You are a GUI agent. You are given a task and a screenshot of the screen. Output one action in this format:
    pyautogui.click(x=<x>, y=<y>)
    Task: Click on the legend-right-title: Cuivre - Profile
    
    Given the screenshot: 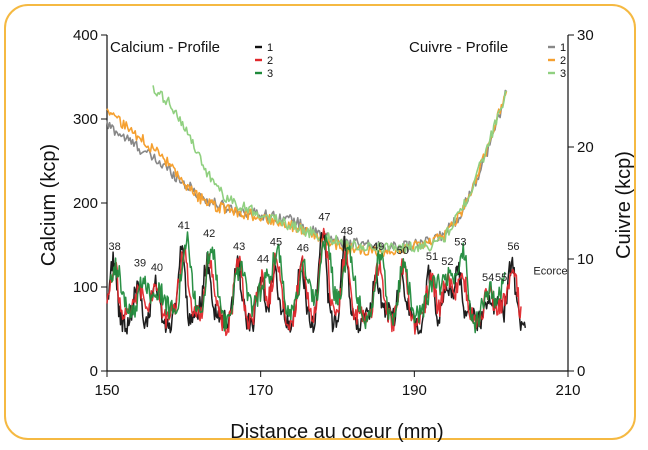 What is the action you would take?
    pyautogui.click(x=458, y=47)
    